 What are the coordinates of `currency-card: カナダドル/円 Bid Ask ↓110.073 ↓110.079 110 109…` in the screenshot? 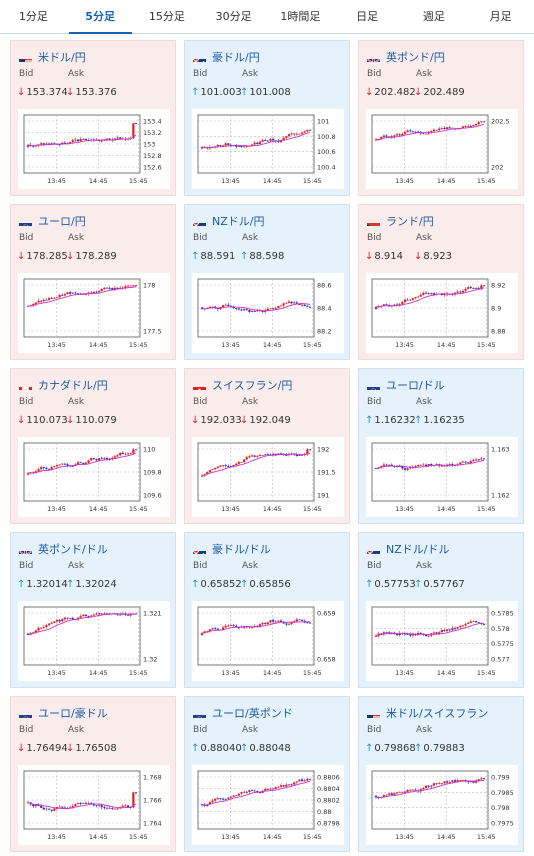 It's located at (93, 446).